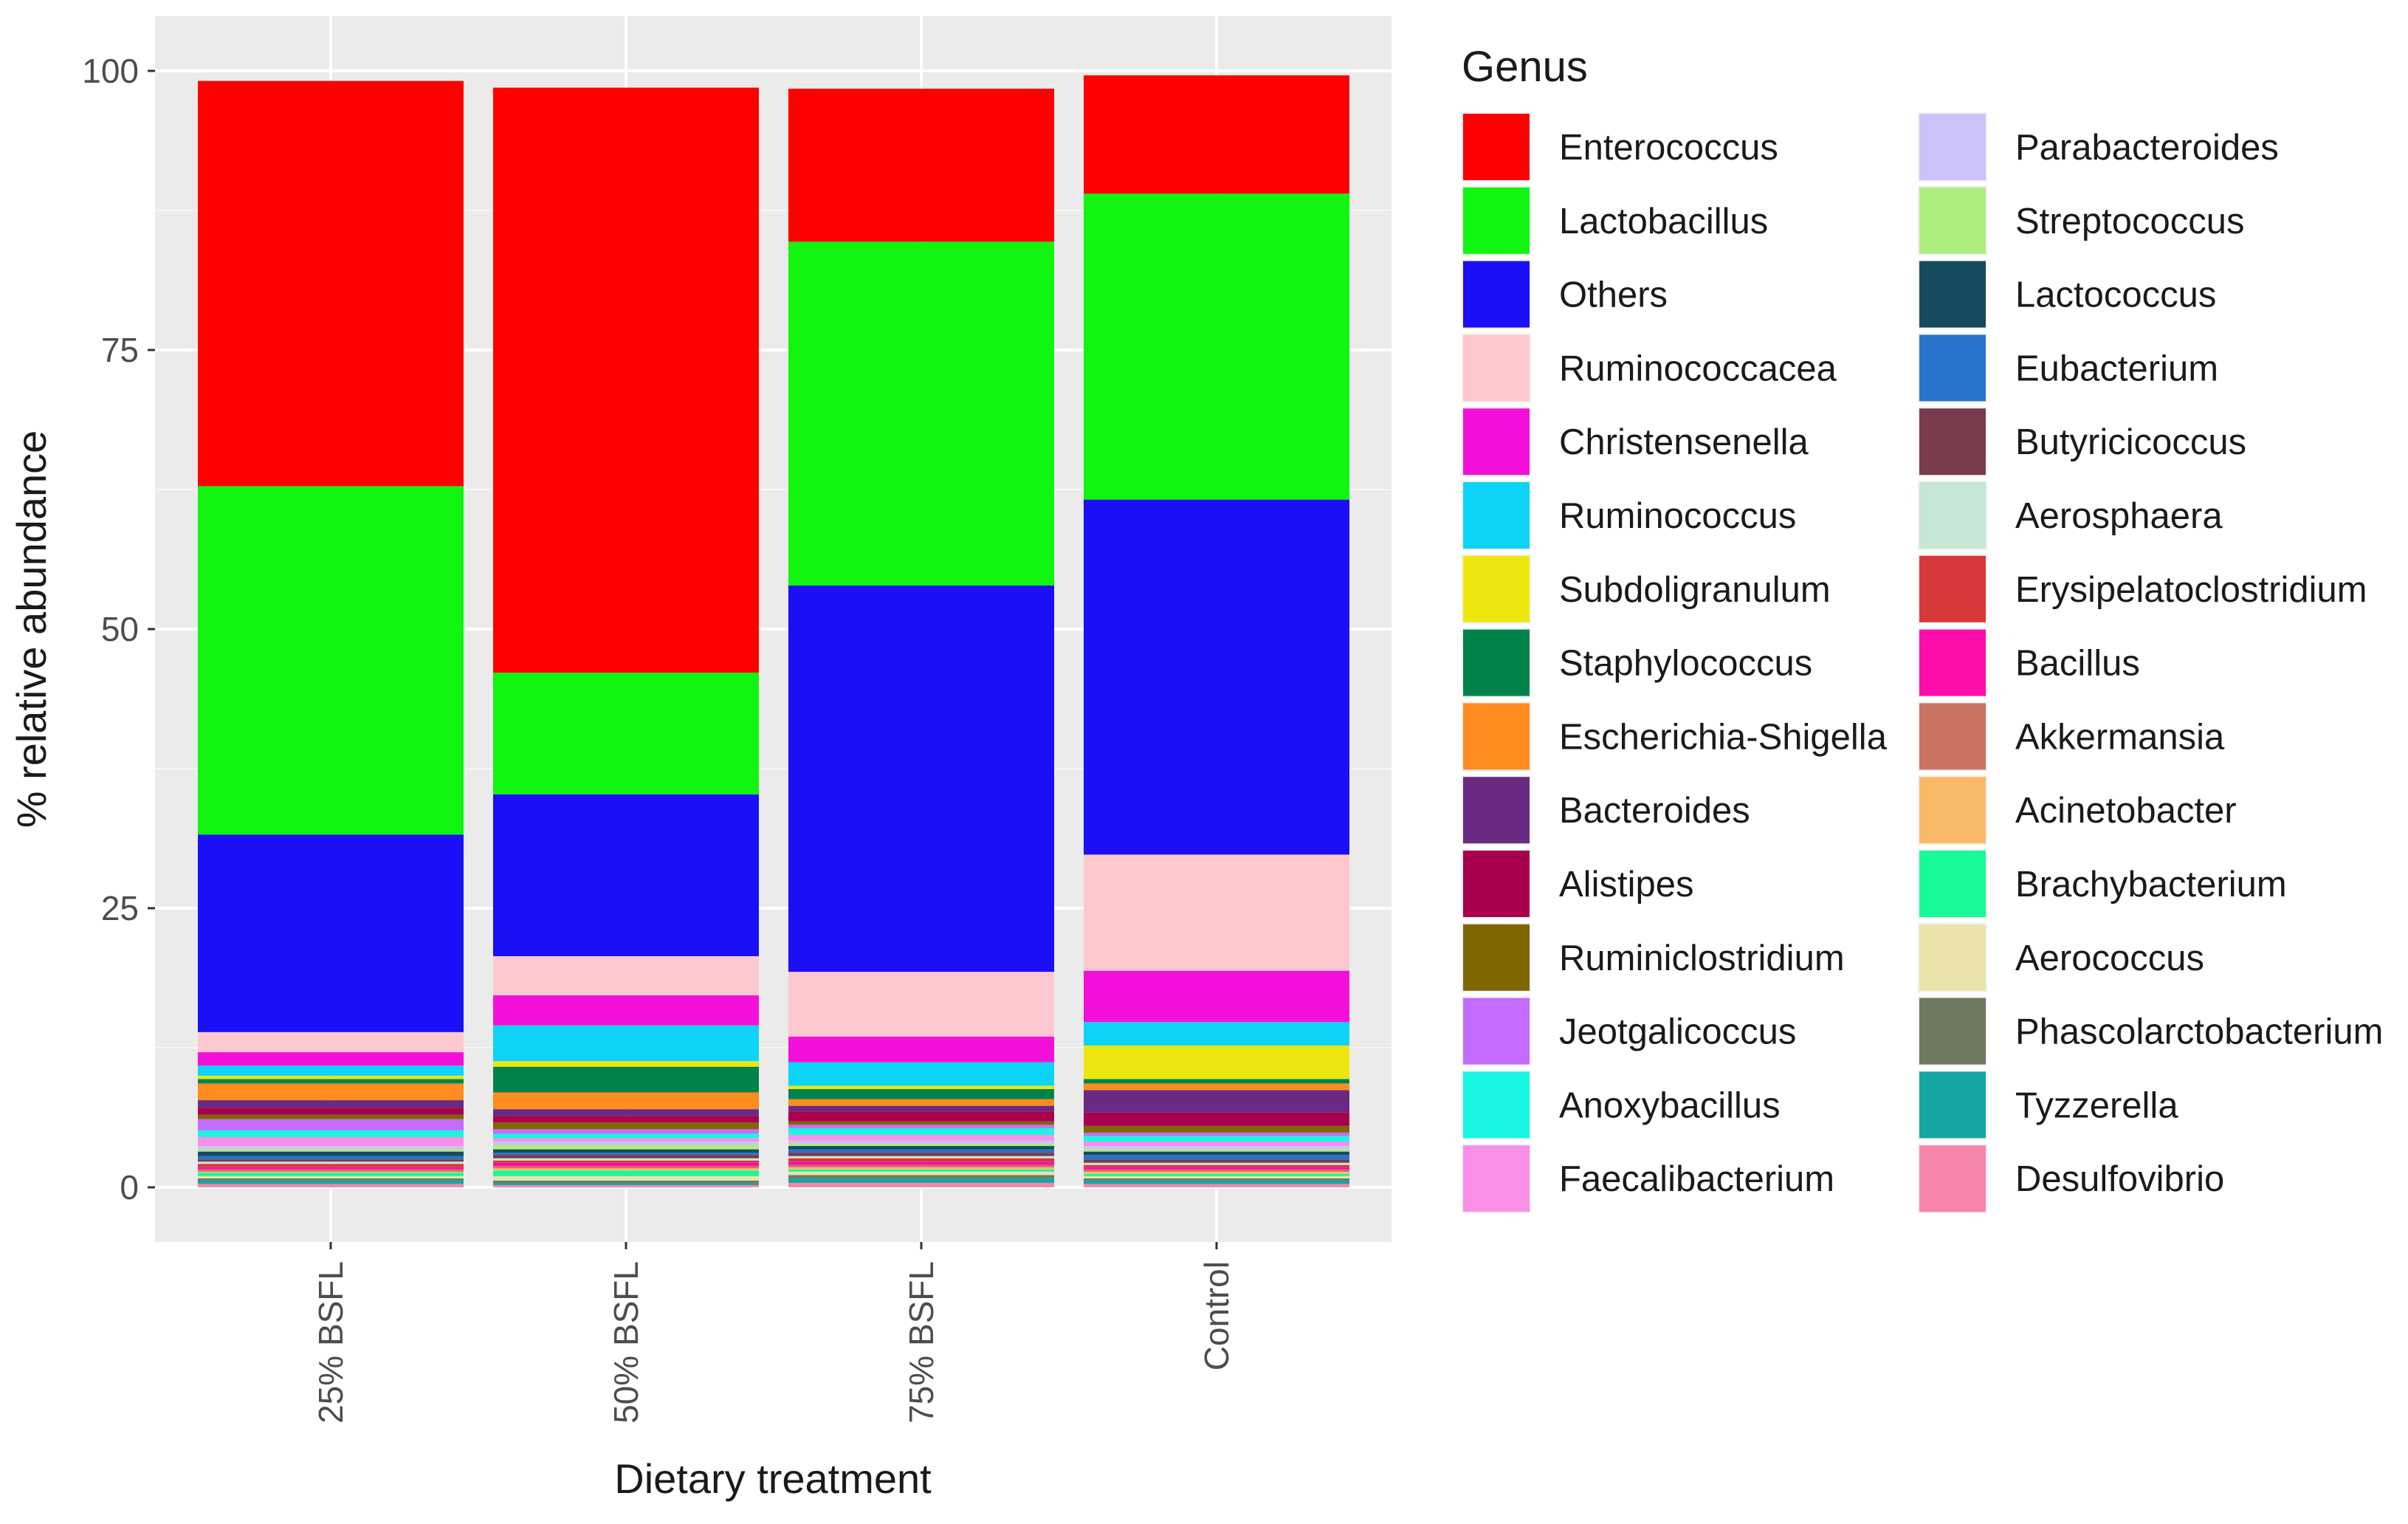  Describe the element at coordinates (2119, 1179) in the screenshot. I see `legend-label: Desulfovibrio` at that location.